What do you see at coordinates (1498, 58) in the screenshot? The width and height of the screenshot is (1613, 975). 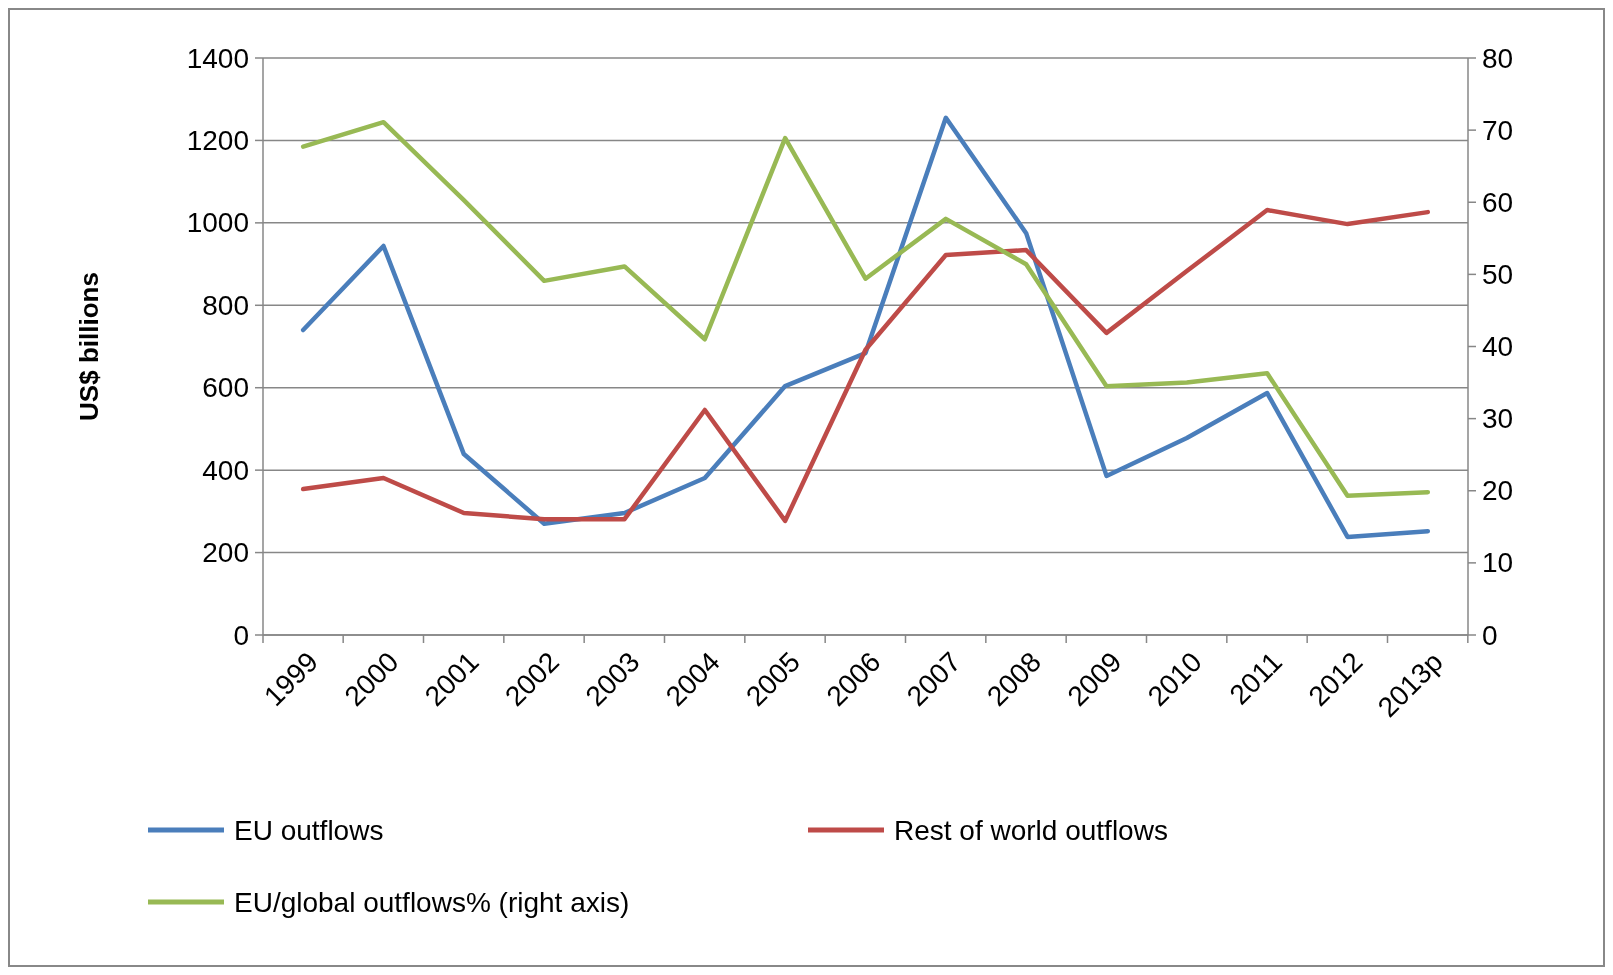 I see `y2-tick-label: 80` at bounding box center [1498, 58].